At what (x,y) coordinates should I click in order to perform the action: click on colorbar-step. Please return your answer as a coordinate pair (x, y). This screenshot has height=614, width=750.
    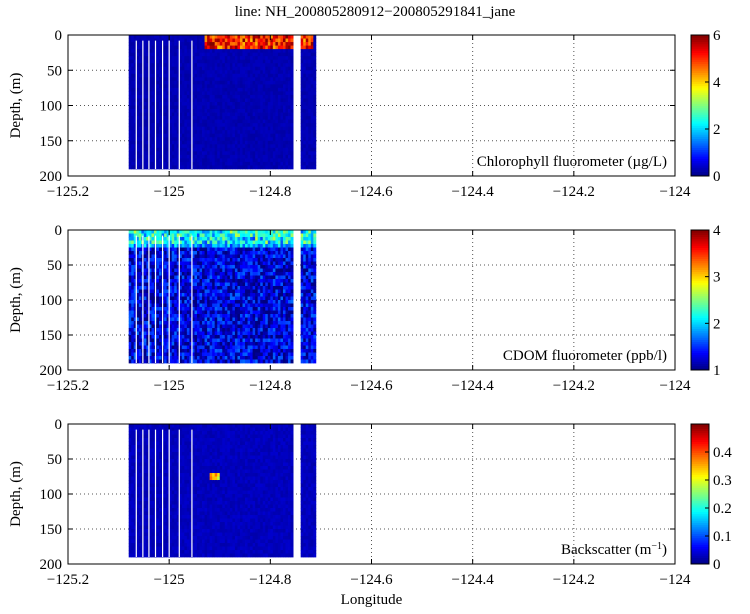
    Looking at the image, I should click on (700, 138).